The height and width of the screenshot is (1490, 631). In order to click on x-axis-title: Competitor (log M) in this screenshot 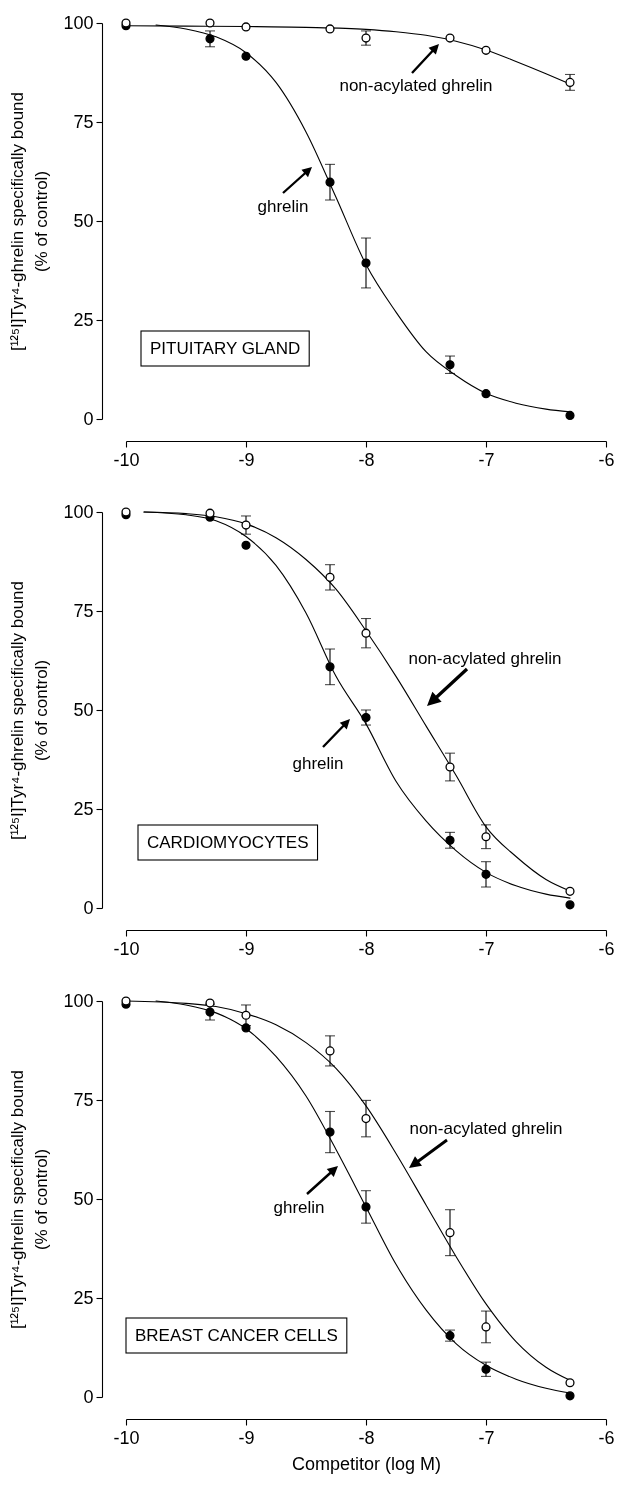, I will do `click(366, 1463)`.